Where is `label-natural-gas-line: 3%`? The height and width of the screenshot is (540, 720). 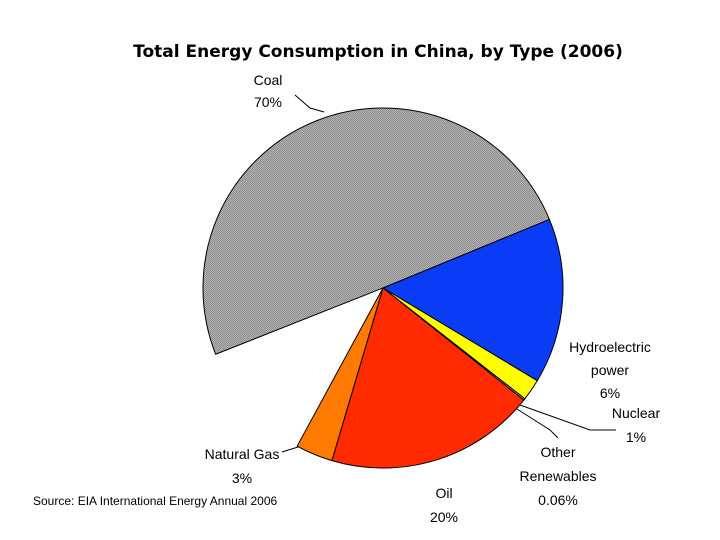 label-natural-gas-line: 3% is located at coordinates (242, 478).